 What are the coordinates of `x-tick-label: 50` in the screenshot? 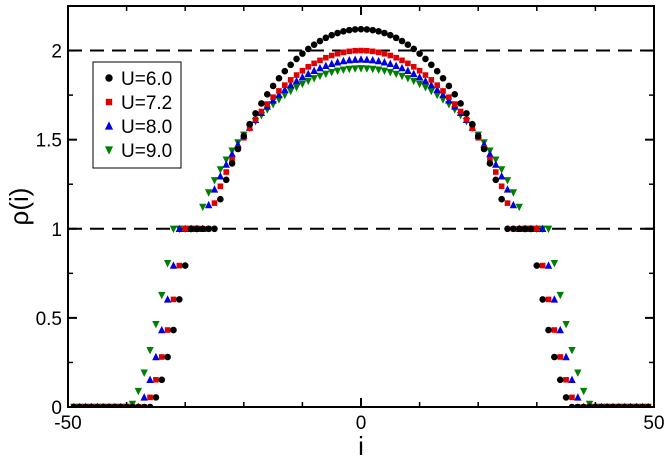 It's located at (653, 423).